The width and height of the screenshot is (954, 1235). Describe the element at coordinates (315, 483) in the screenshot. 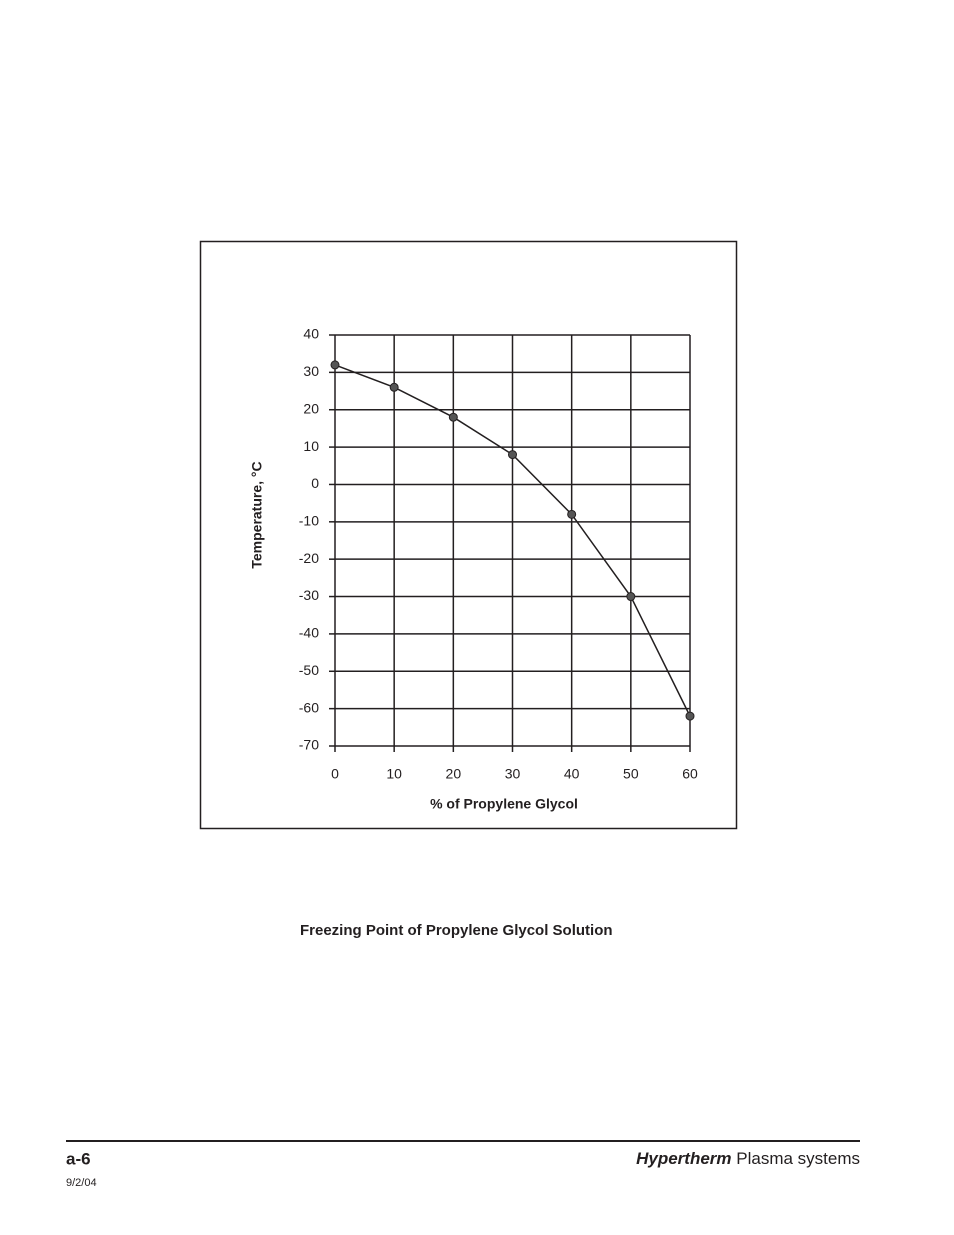

I see `y-tick-label: 0` at that location.